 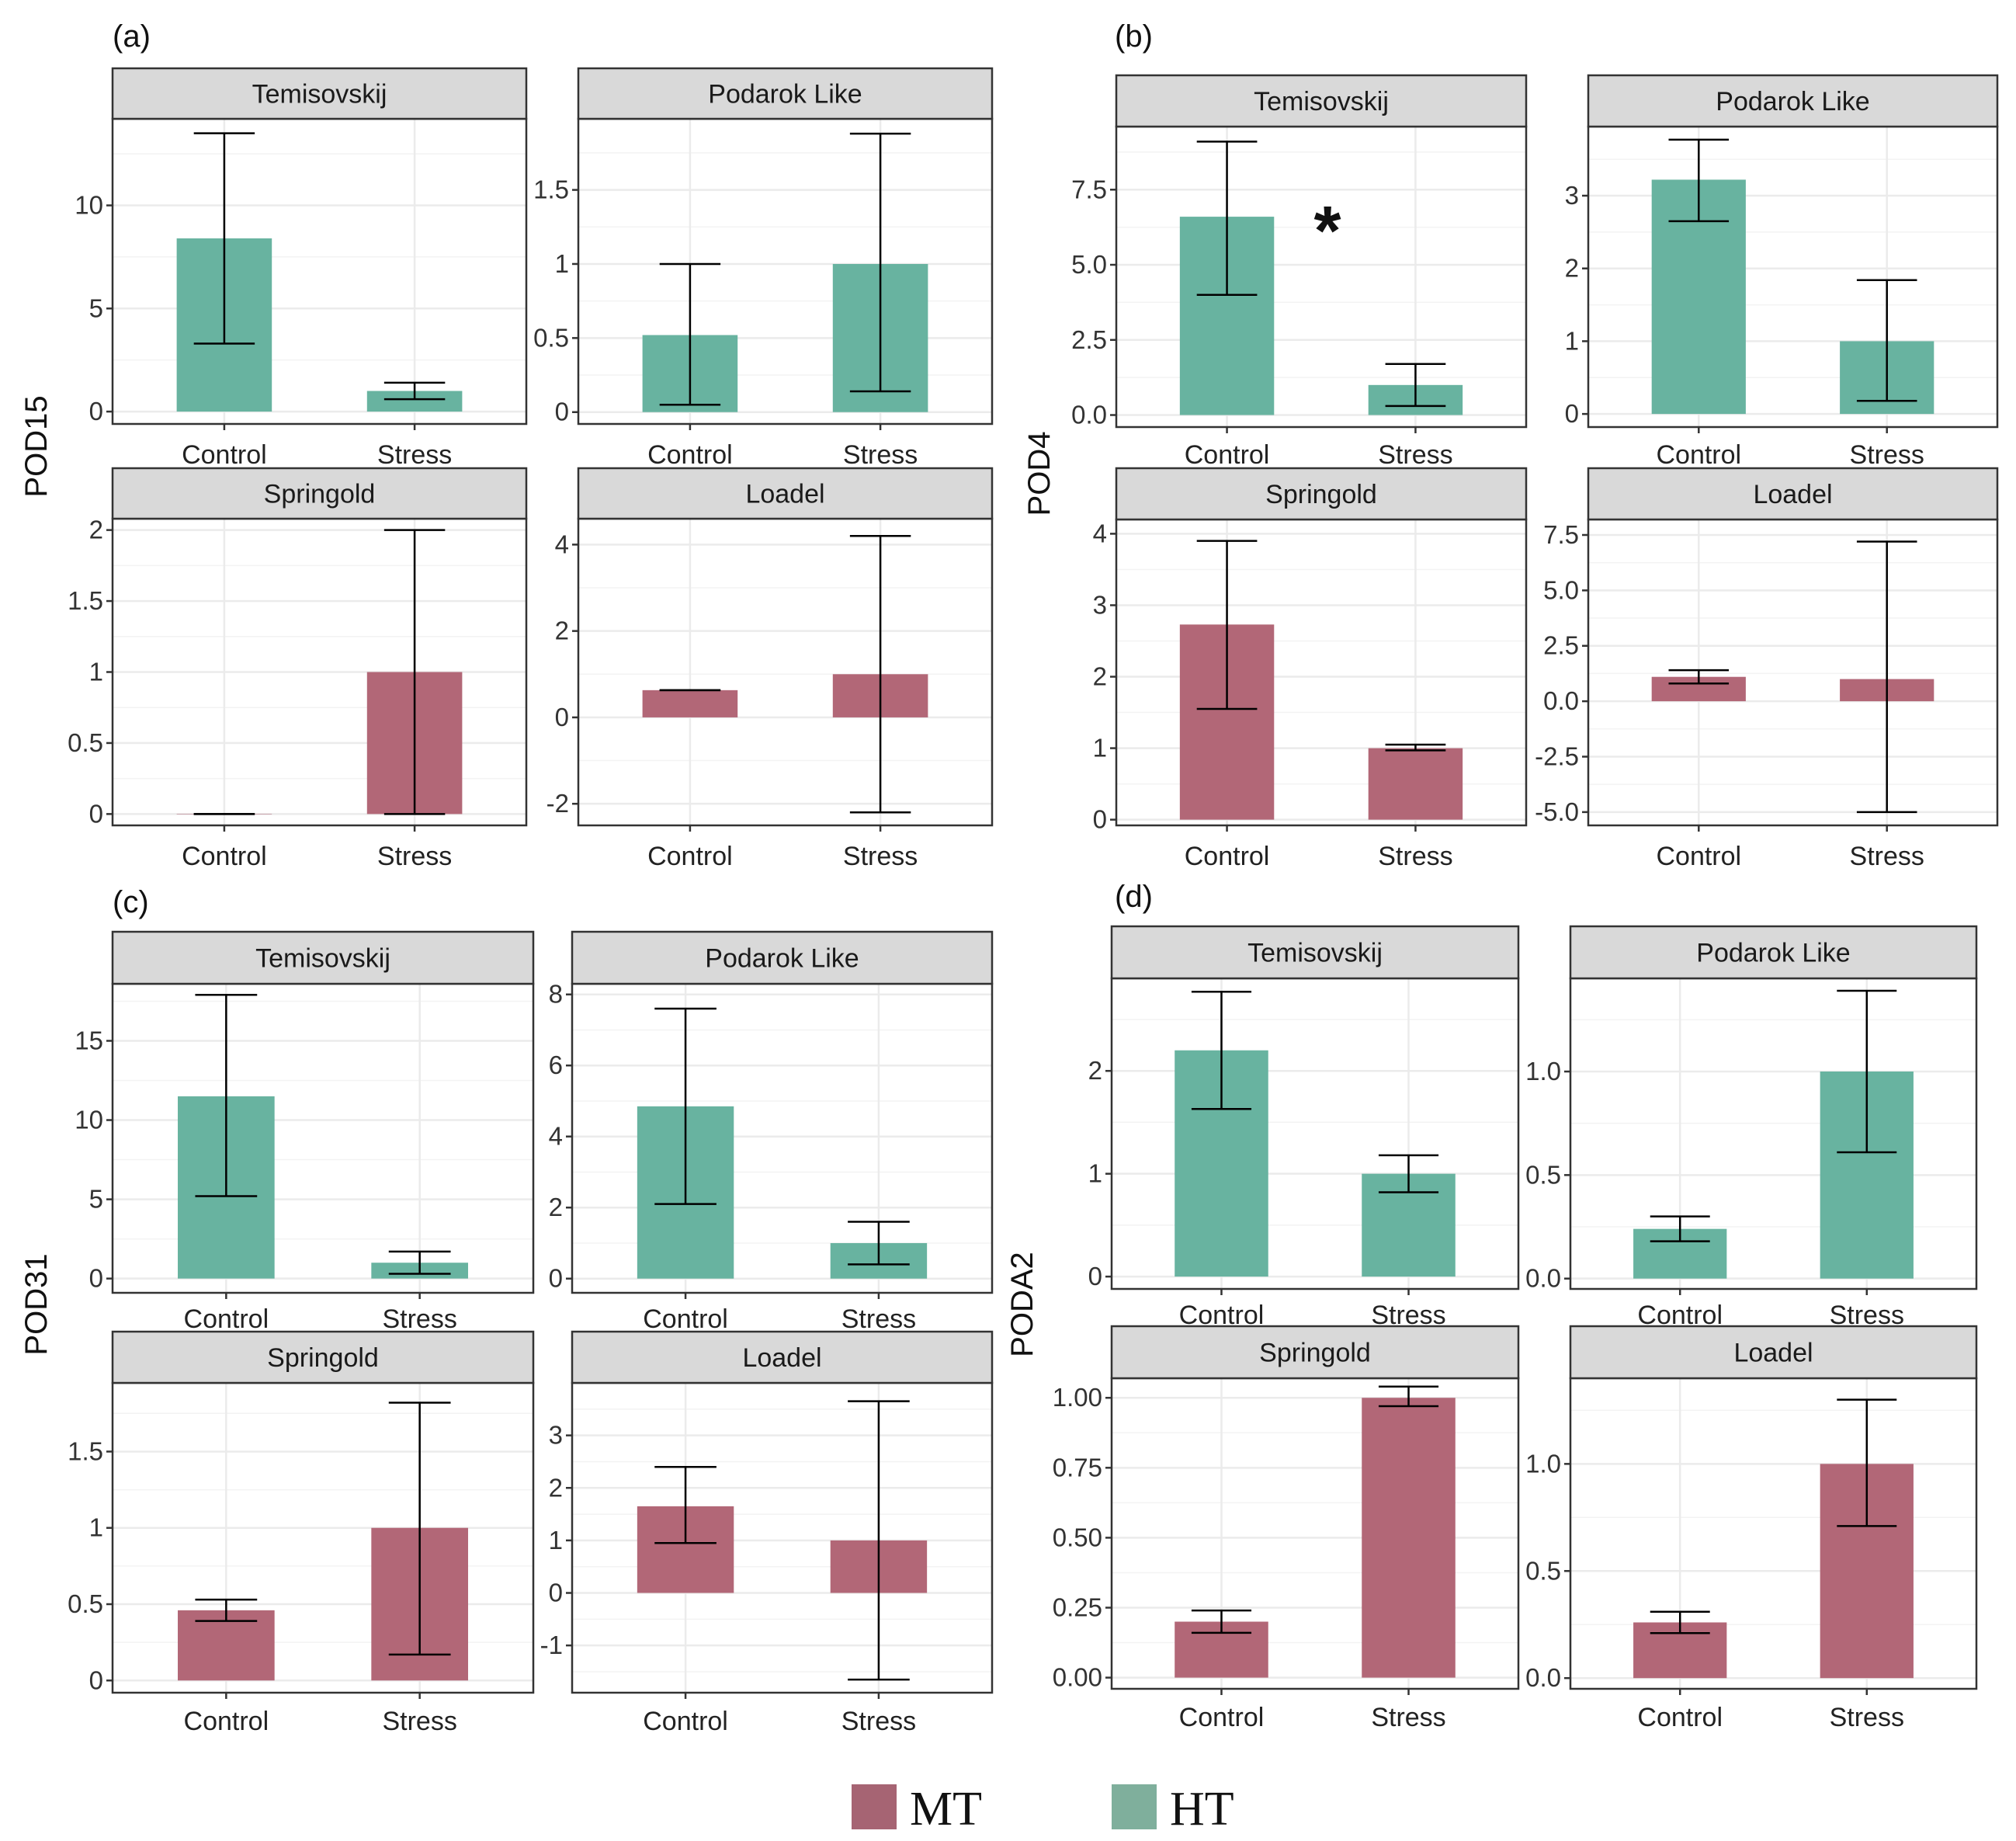 I want to click on y-tick-label: -1, so click(x=551, y=1645).